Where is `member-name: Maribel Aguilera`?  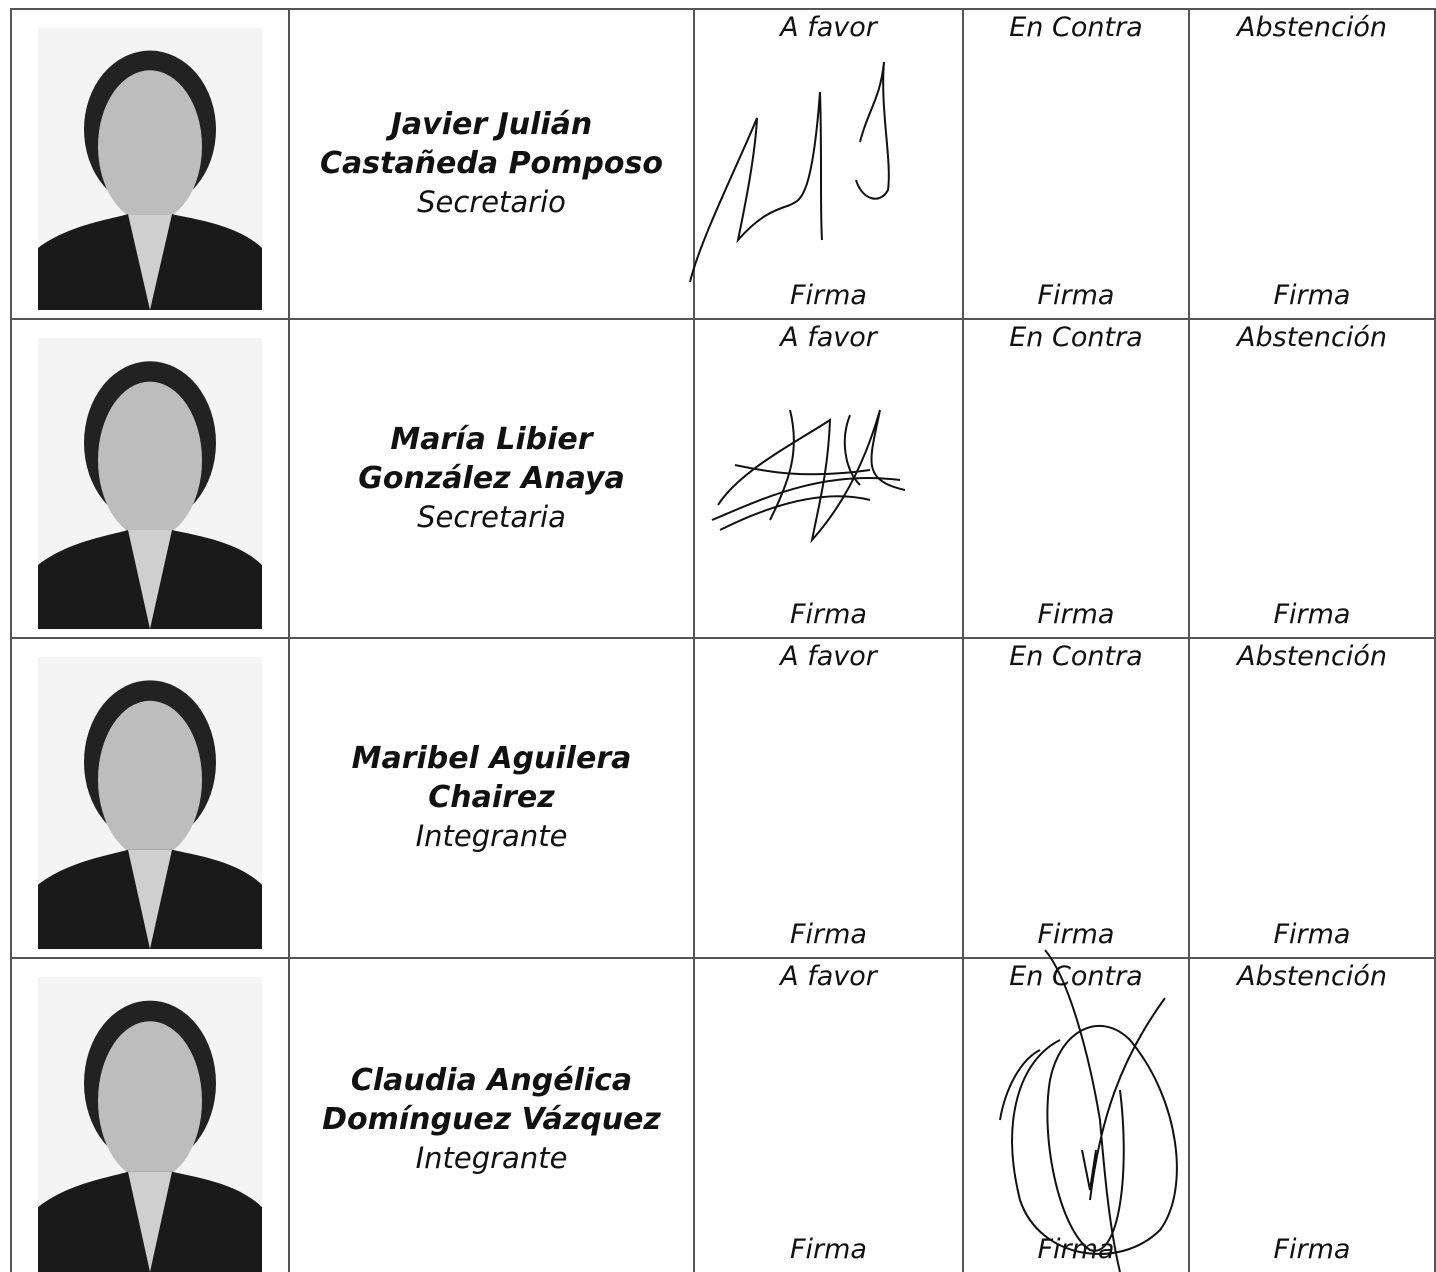 member-name: Maribel Aguilera is located at coordinates (491, 758).